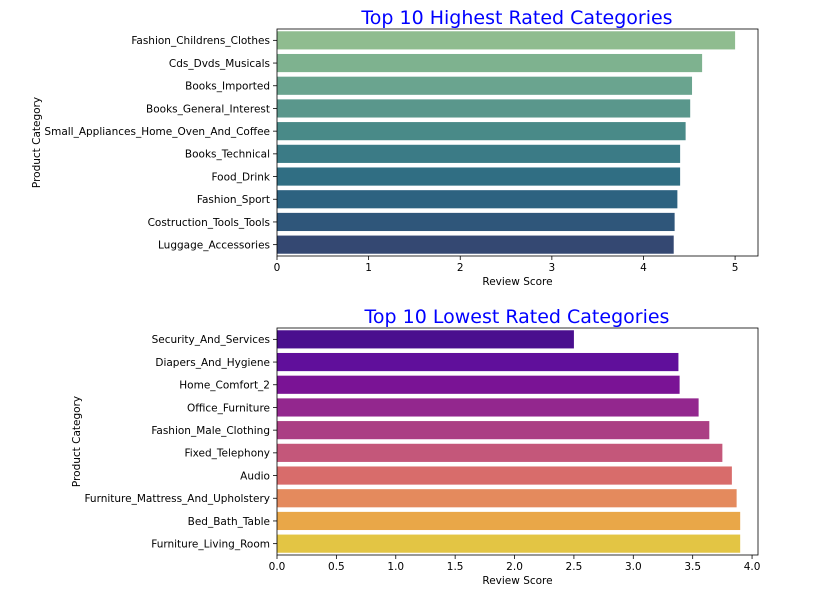  I want to click on category-label: Fixed_Telephony, so click(227, 454).